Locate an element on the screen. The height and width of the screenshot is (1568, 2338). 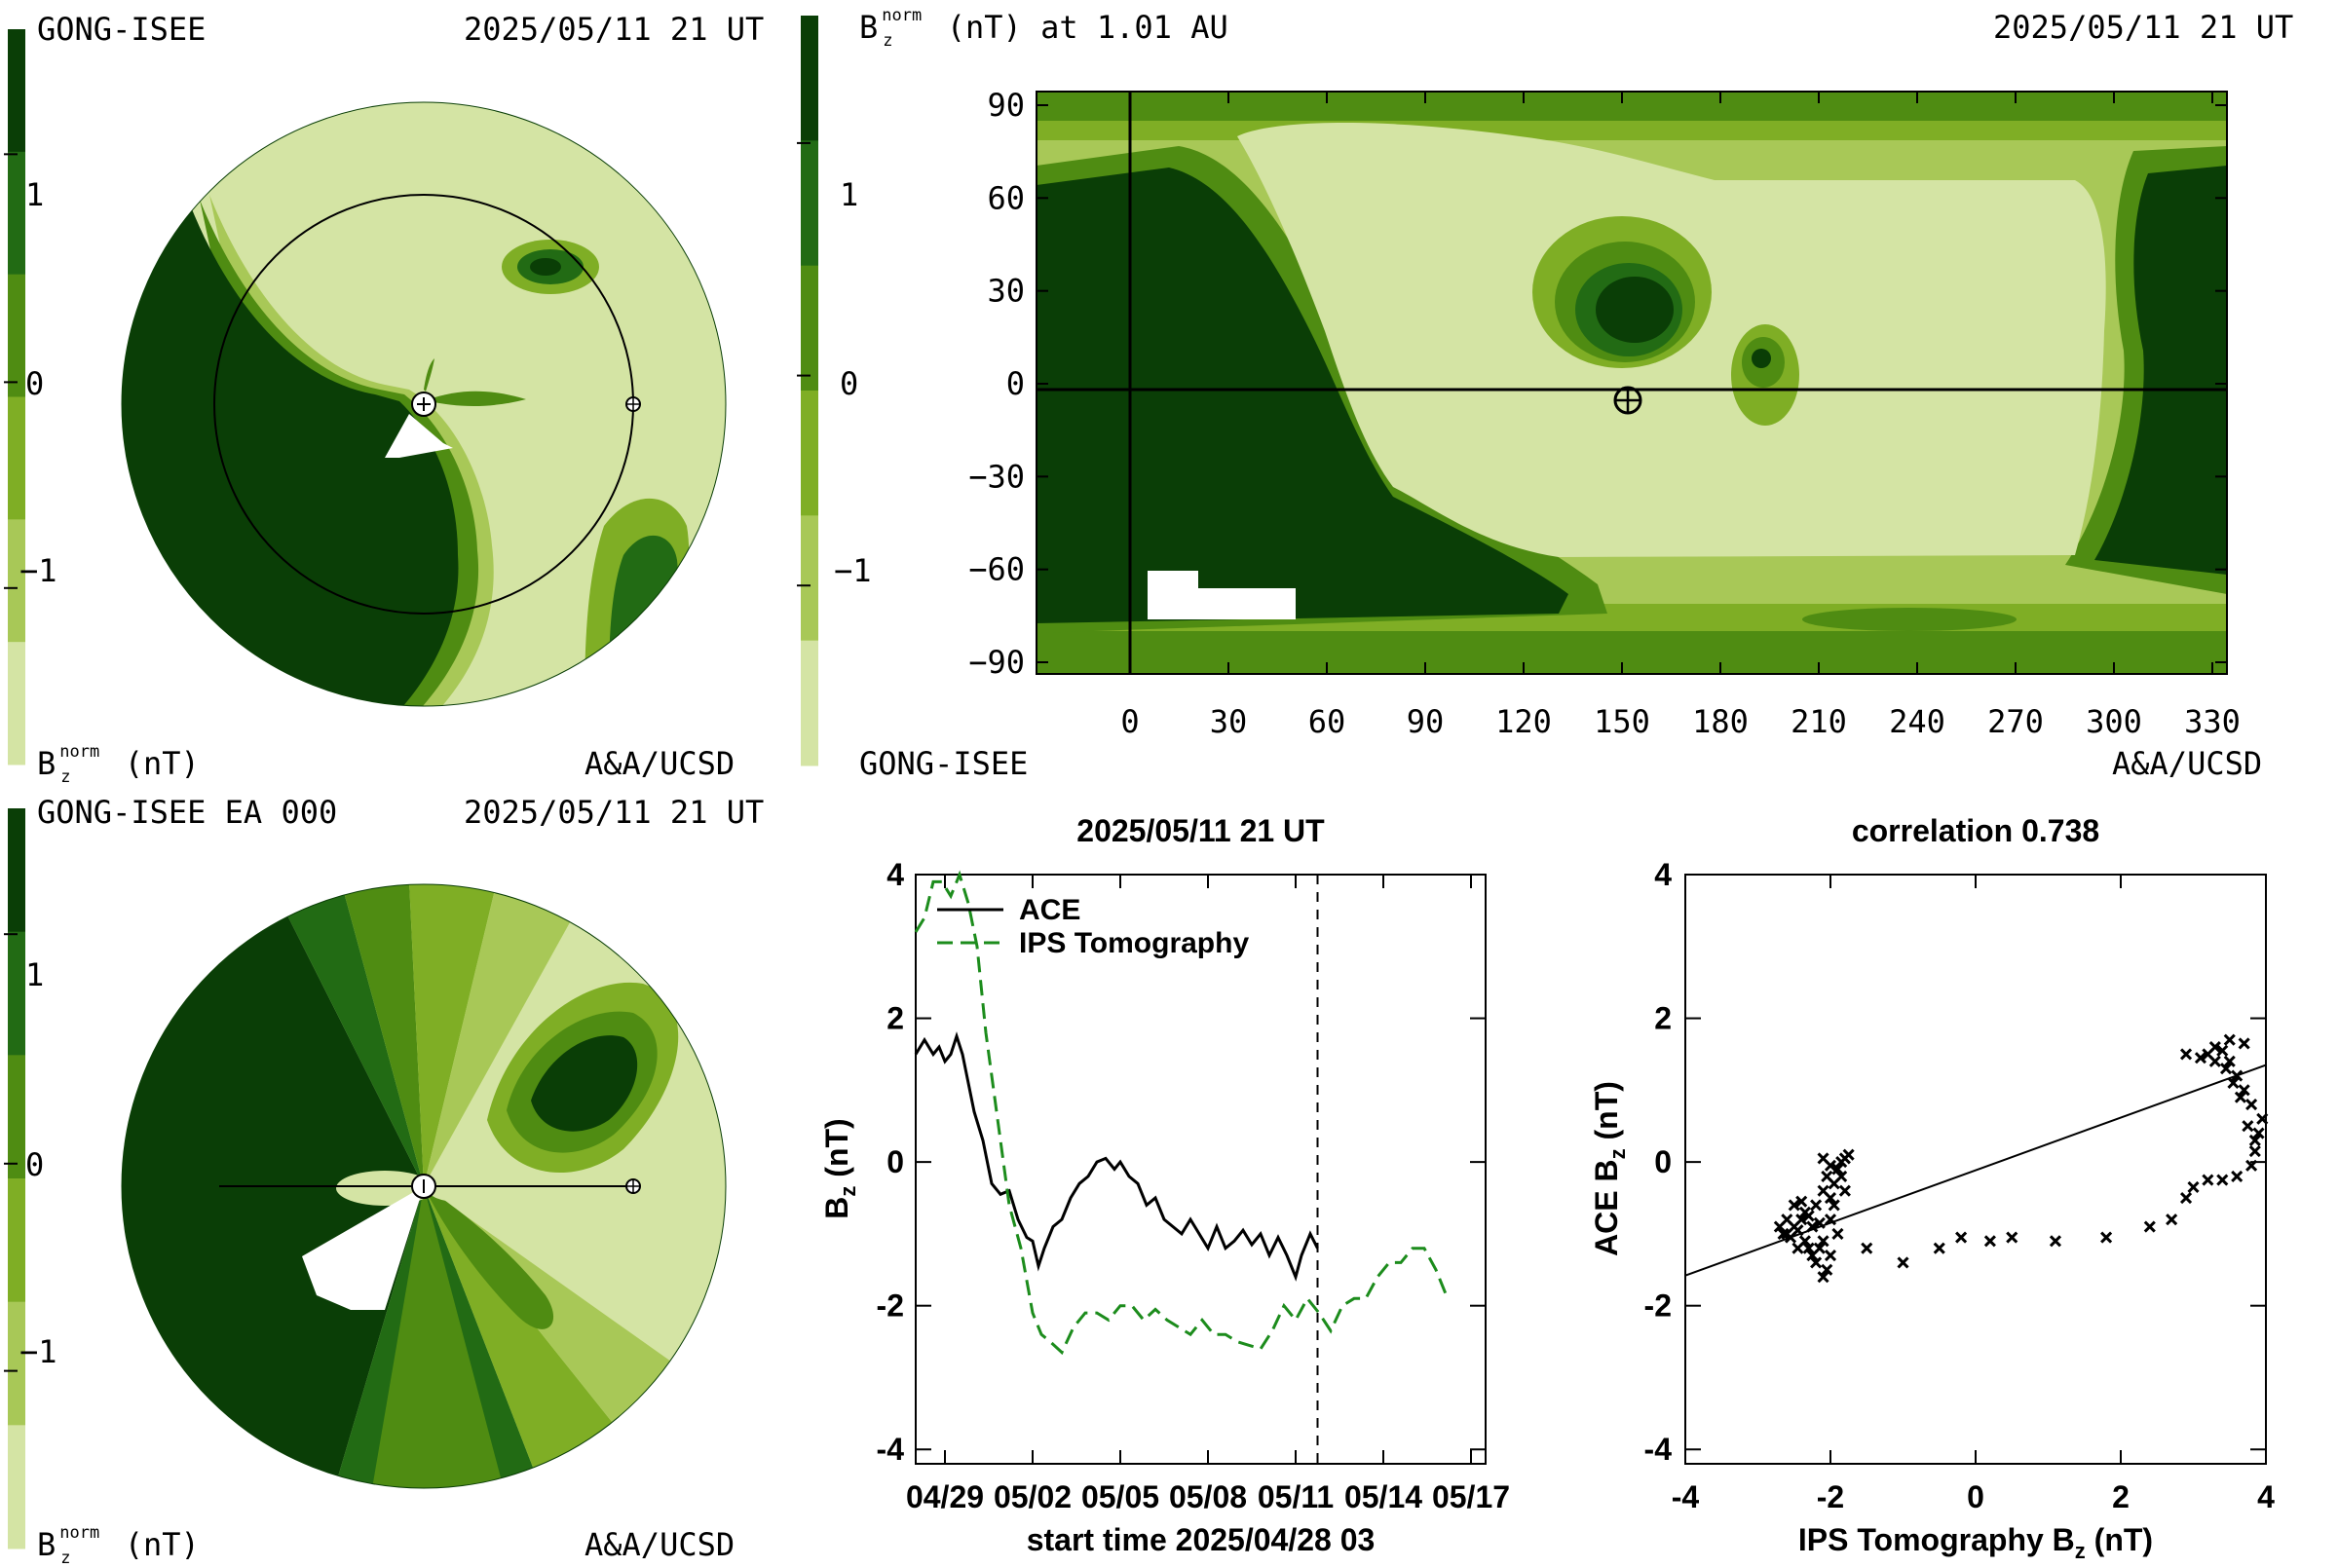
map-y-tick-label: 60 is located at coordinates (1006, 197).